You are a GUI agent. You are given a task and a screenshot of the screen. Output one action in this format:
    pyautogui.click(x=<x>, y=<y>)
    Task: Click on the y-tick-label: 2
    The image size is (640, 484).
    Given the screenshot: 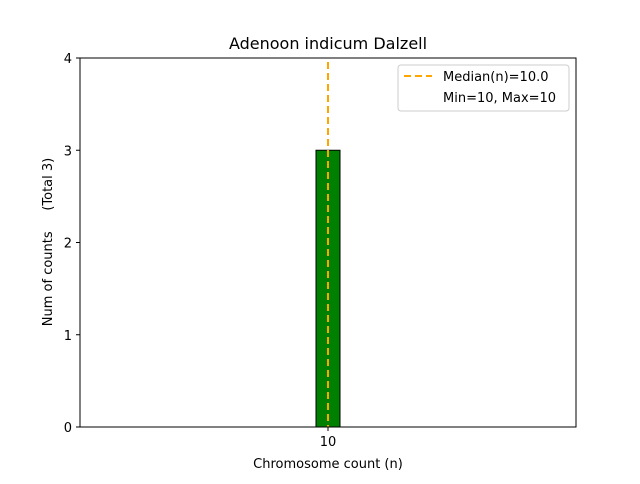 What is the action you would take?
    pyautogui.click(x=68, y=244)
    